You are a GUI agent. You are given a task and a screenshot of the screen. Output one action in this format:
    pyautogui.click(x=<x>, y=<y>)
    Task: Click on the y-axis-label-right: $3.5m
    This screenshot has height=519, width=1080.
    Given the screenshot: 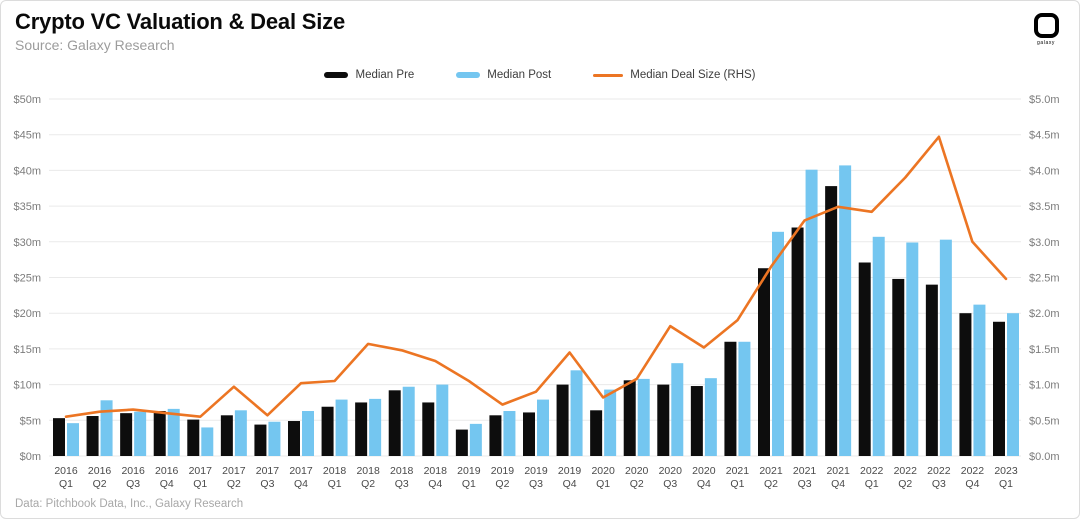 What is the action you would take?
    pyautogui.click(x=1044, y=207)
    